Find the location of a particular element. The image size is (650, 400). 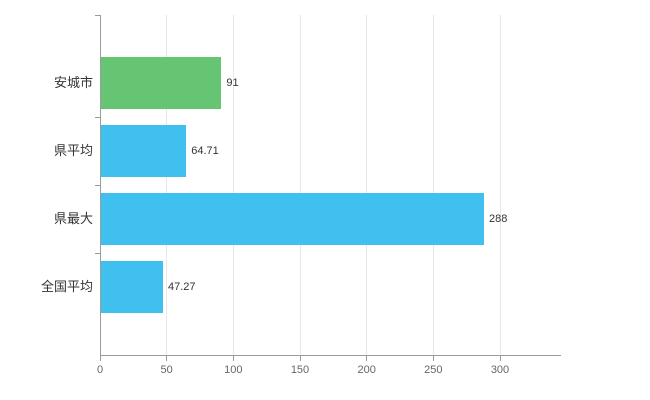

x-tick-label: 300 is located at coordinates (500, 370).